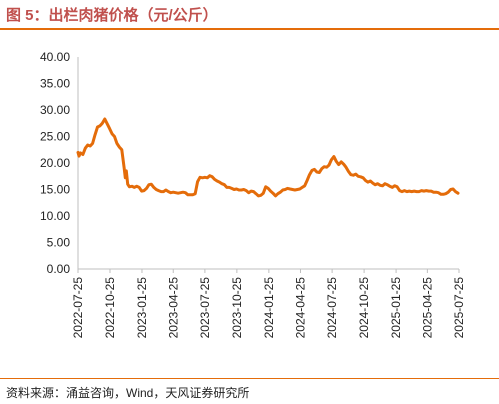  Describe the element at coordinates (364, 308) in the screenshot. I see `x-tick-label: 2024-10-25` at that location.